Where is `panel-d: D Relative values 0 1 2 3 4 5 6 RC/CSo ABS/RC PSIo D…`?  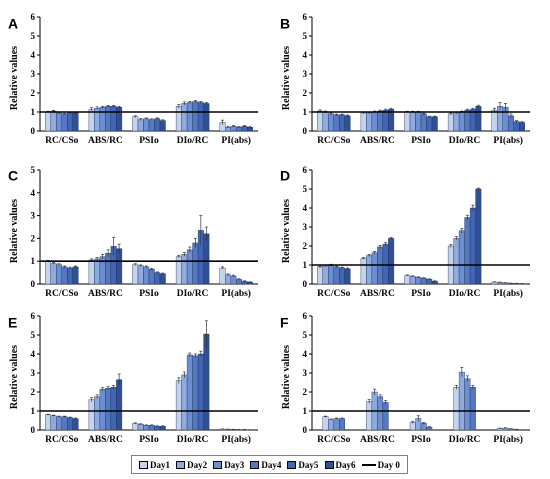 panel-d: D Relative values 0 1 2 3 4 5 6 RC/CSo ABS/RC PSIo D… is located at coordinates (405, 232).